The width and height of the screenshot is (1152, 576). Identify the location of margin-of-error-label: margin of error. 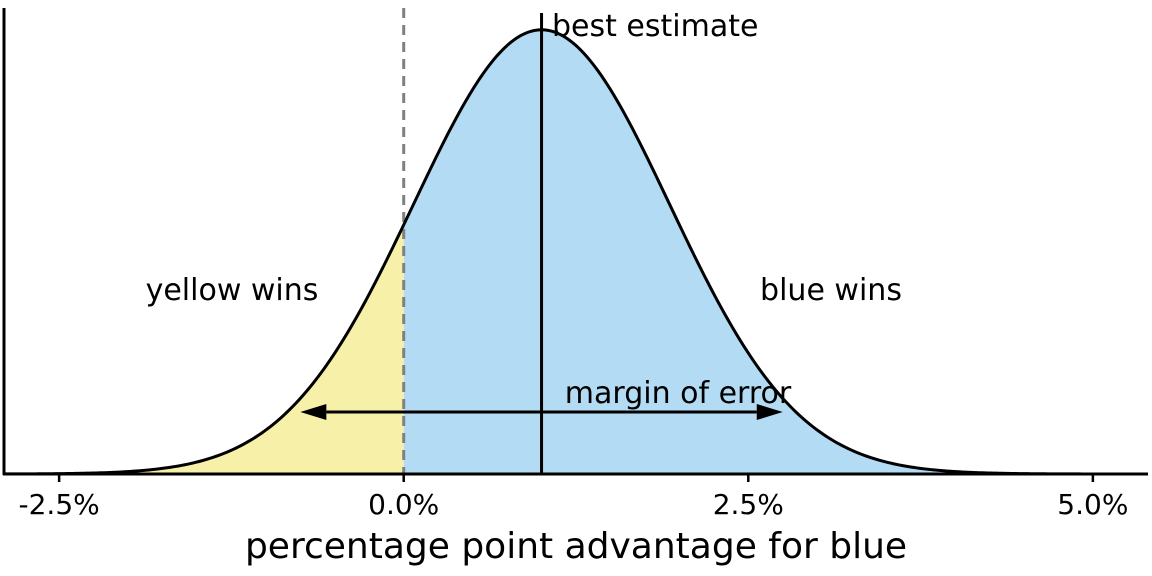
(678, 393).